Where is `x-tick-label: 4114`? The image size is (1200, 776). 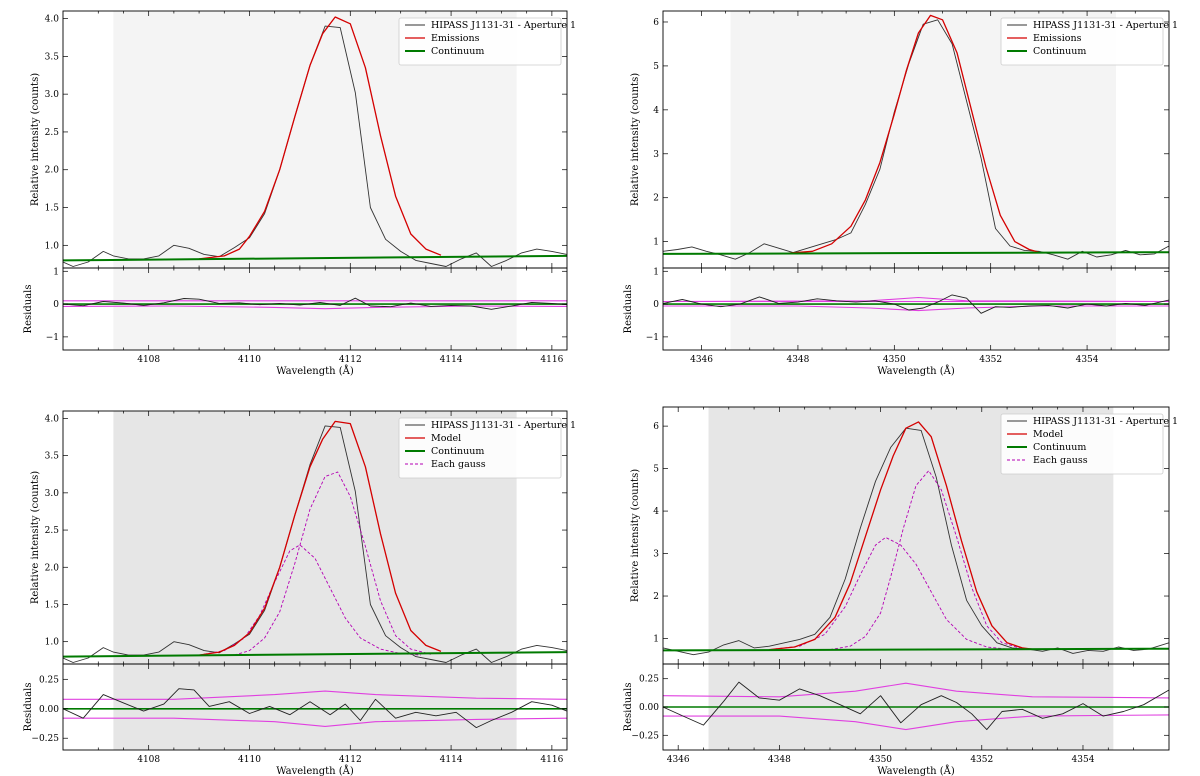 x-tick-label: 4114 is located at coordinates (451, 360).